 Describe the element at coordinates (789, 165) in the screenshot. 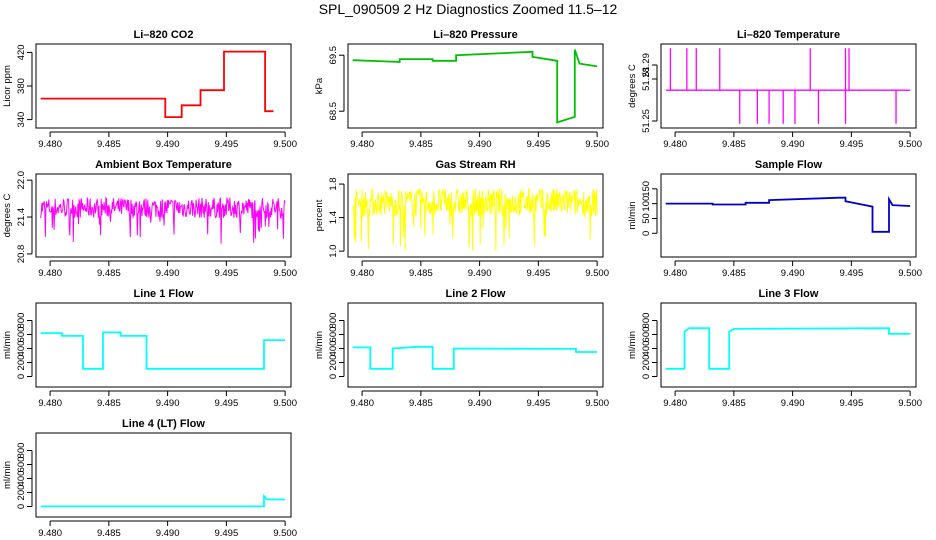

I see `panel-title: Sample Flow` at that location.